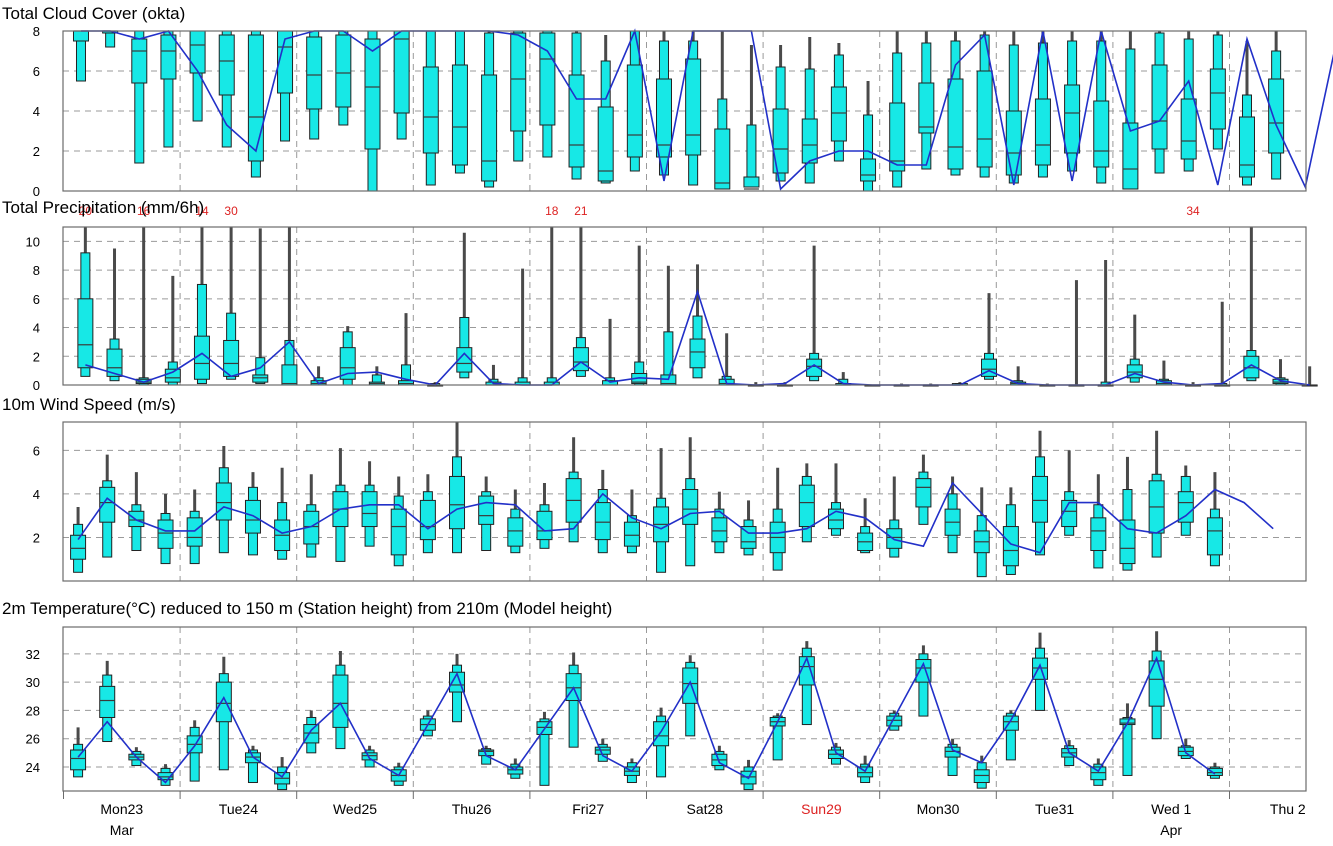 The width and height of the screenshot is (1333, 846). Describe the element at coordinates (238, 809) in the screenshot. I see `x-day-label: Tue24` at that location.